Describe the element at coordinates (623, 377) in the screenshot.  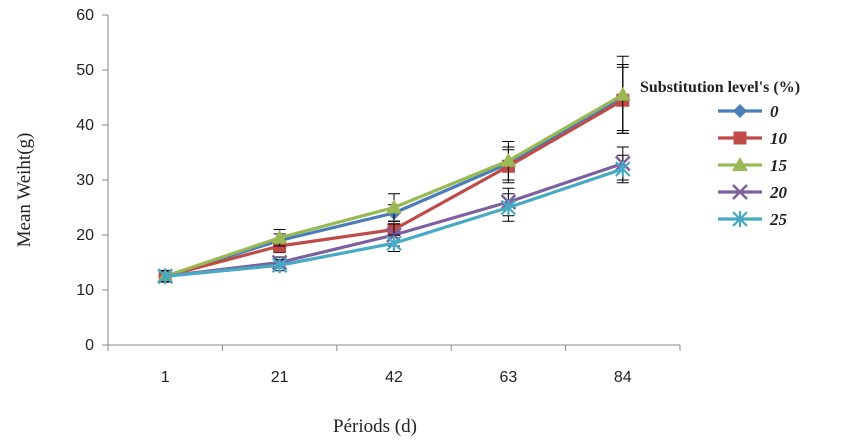
I see `x-tick-label: 84` at that location.